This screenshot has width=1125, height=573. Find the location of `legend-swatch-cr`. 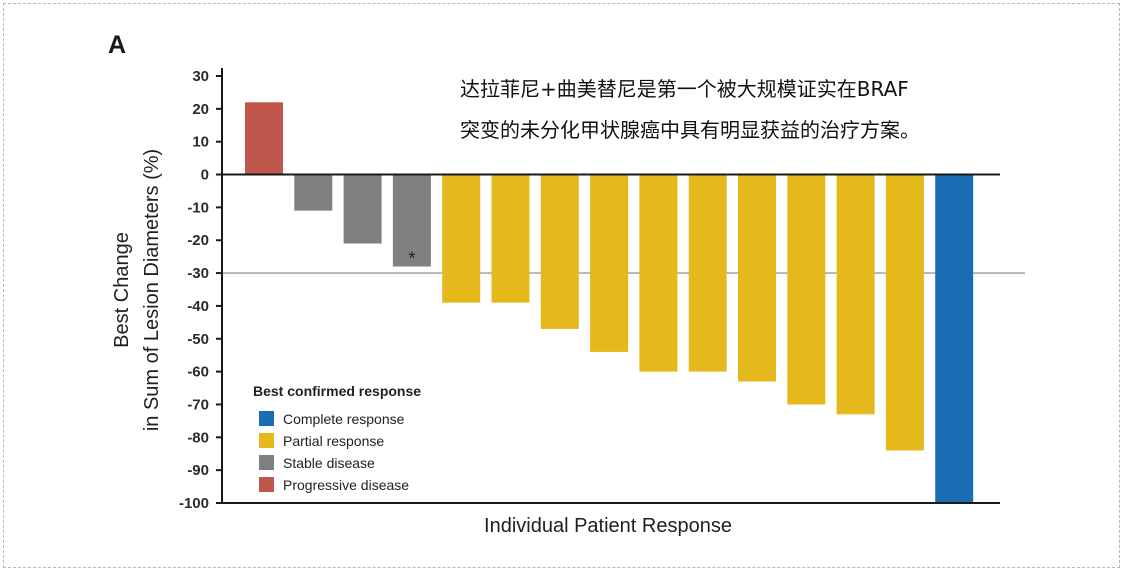

legend-swatch-cr is located at coordinates (266, 418).